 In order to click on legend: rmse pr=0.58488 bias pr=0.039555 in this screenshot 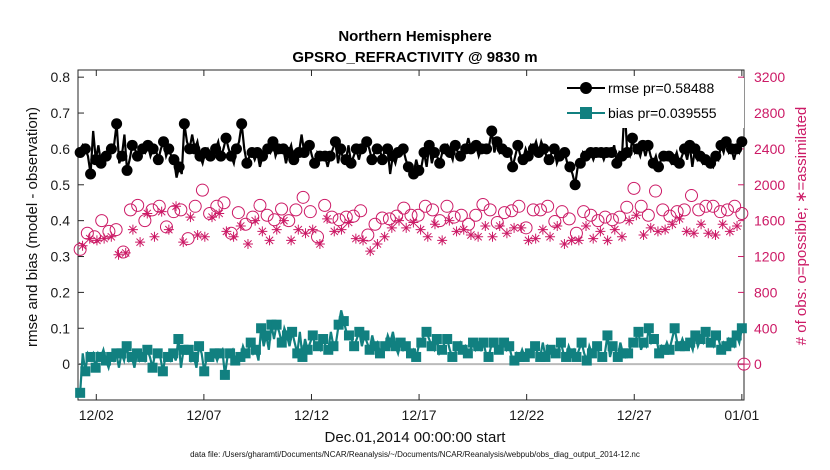, I will do `click(655, 103)`.